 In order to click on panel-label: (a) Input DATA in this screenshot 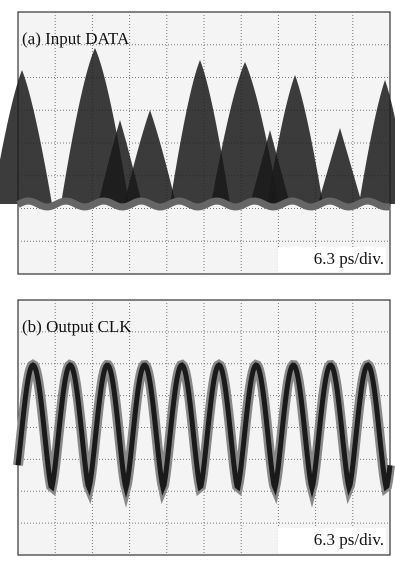, I will do `click(76, 38)`.